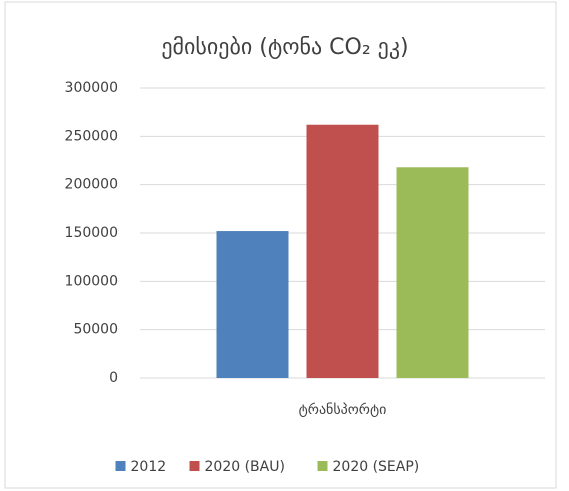 Image resolution: width=569 pixels, height=491 pixels. Describe the element at coordinates (91, 136) in the screenshot. I see `y-tick-label: 250000` at that location.